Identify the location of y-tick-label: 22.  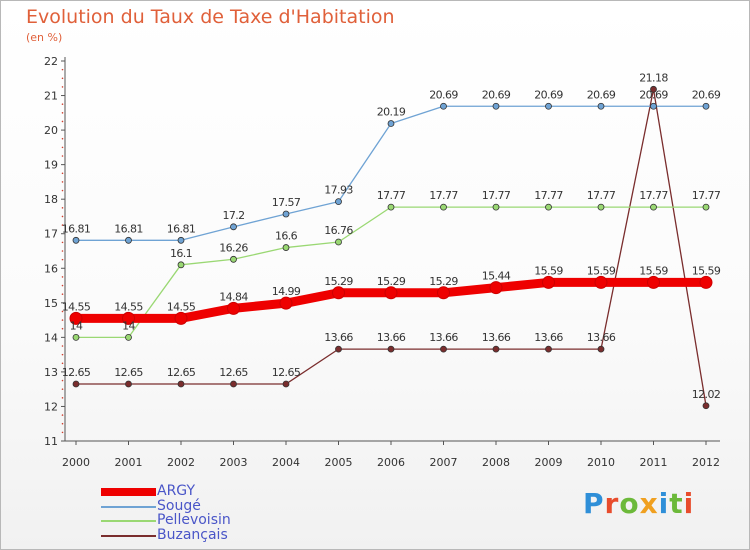
(51, 61).